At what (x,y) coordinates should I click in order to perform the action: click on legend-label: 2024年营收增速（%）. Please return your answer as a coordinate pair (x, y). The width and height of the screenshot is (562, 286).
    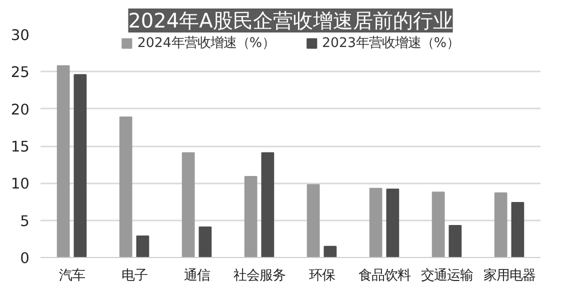
    Looking at the image, I should click on (206, 43).